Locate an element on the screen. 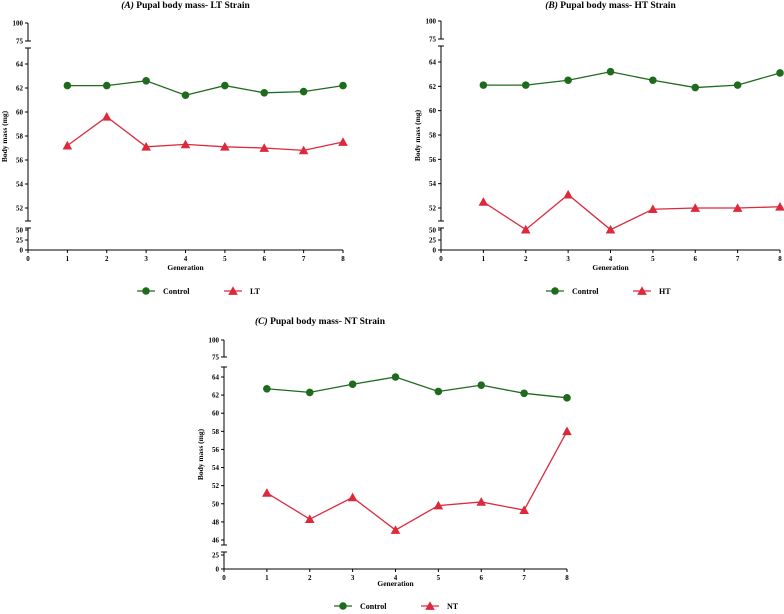  legend: Control LT is located at coordinates (199, 291).